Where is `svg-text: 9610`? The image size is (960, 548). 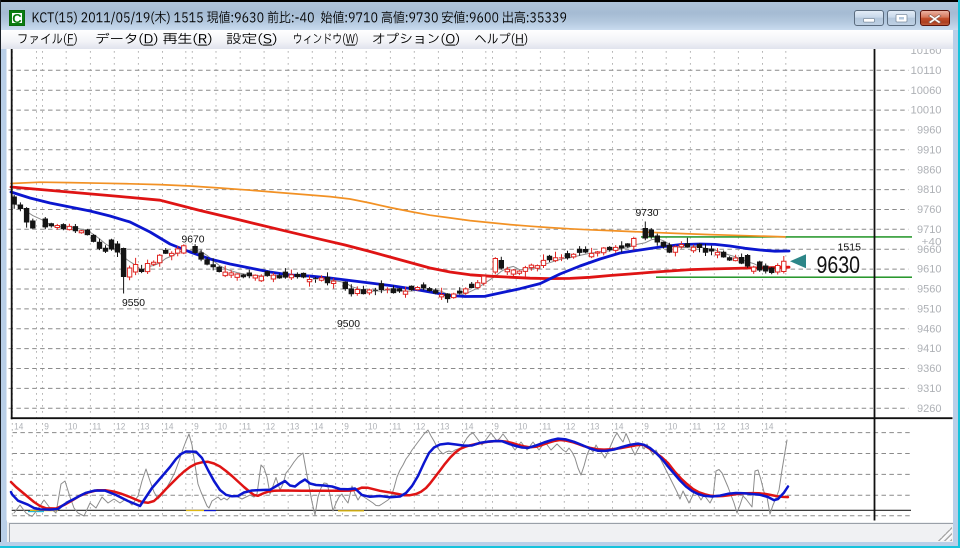
svg-text: 9610 is located at coordinates (929, 270).